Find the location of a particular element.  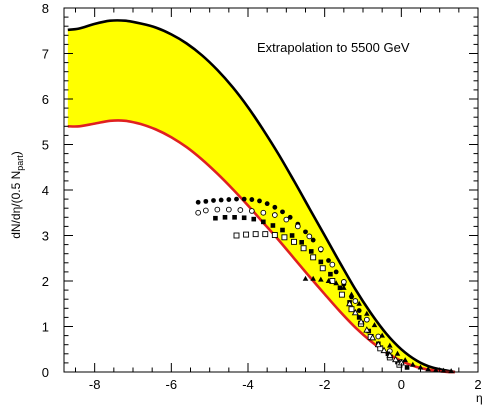

x-tick-label: 2 is located at coordinates (477, 384).